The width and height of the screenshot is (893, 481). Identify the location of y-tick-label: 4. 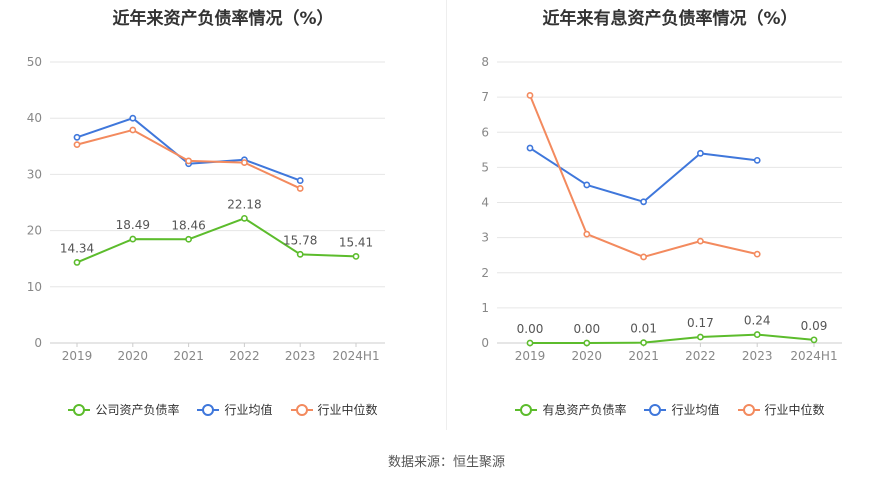
(485, 203).